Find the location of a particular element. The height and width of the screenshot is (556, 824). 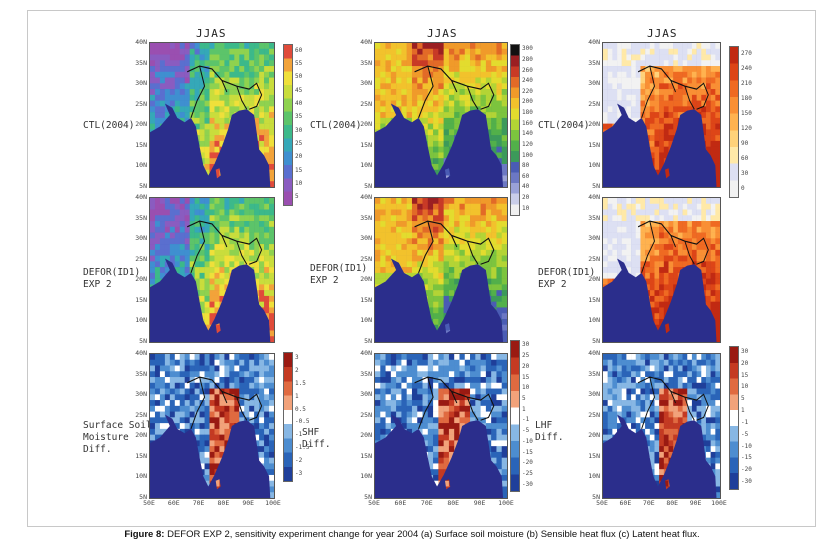

colorbar-diff-latent-heat-tick-label: 1 is located at coordinates (743, 411).